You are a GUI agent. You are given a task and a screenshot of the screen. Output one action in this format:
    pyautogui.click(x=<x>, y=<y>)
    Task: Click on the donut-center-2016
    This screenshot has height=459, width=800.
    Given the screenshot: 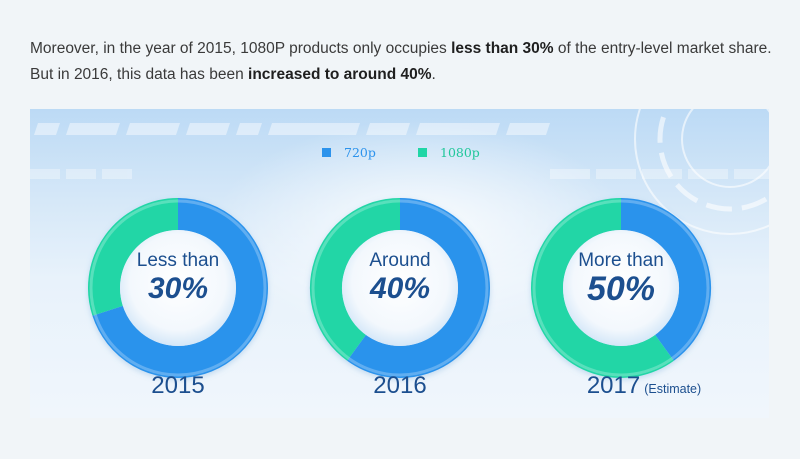 What is the action you would take?
    pyautogui.click(x=400, y=288)
    